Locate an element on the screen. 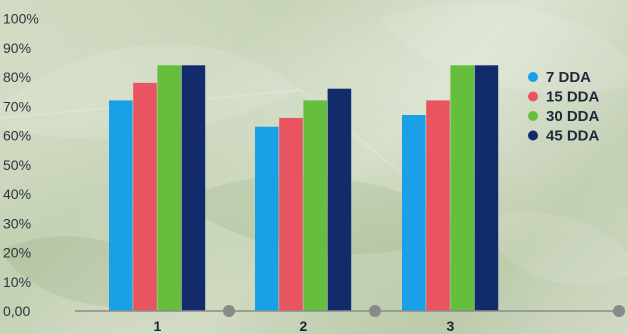  y-tick-label: 10% is located at coordinates (17, 282).